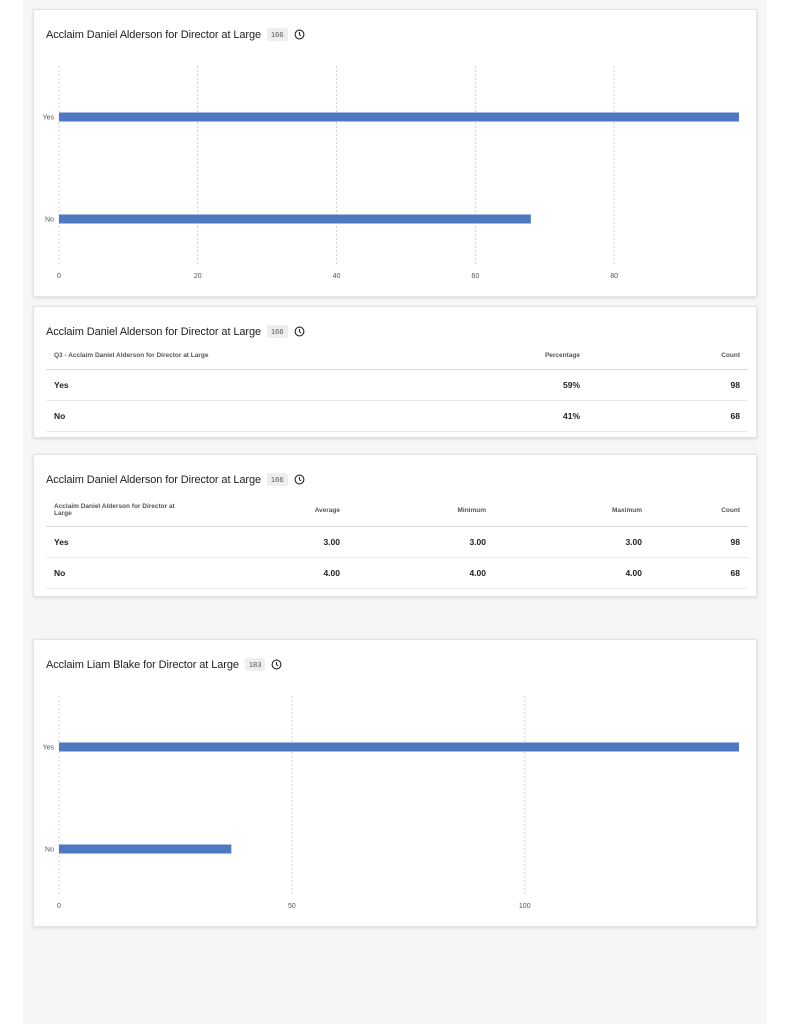  Describe the element at coordinates (505, 416) in the screenshot. I see `table-cell: 41%` at that location.